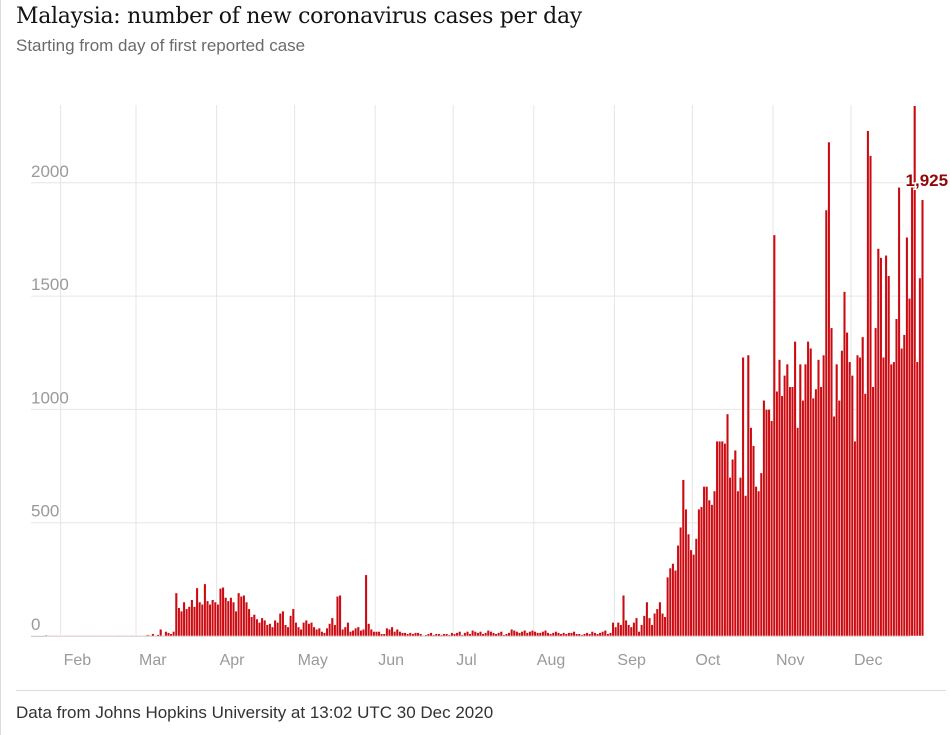 Image resolution: width=950 pixels, height=735 pixels. I want to click on x-tick-label: Jul, so click(466, 660).